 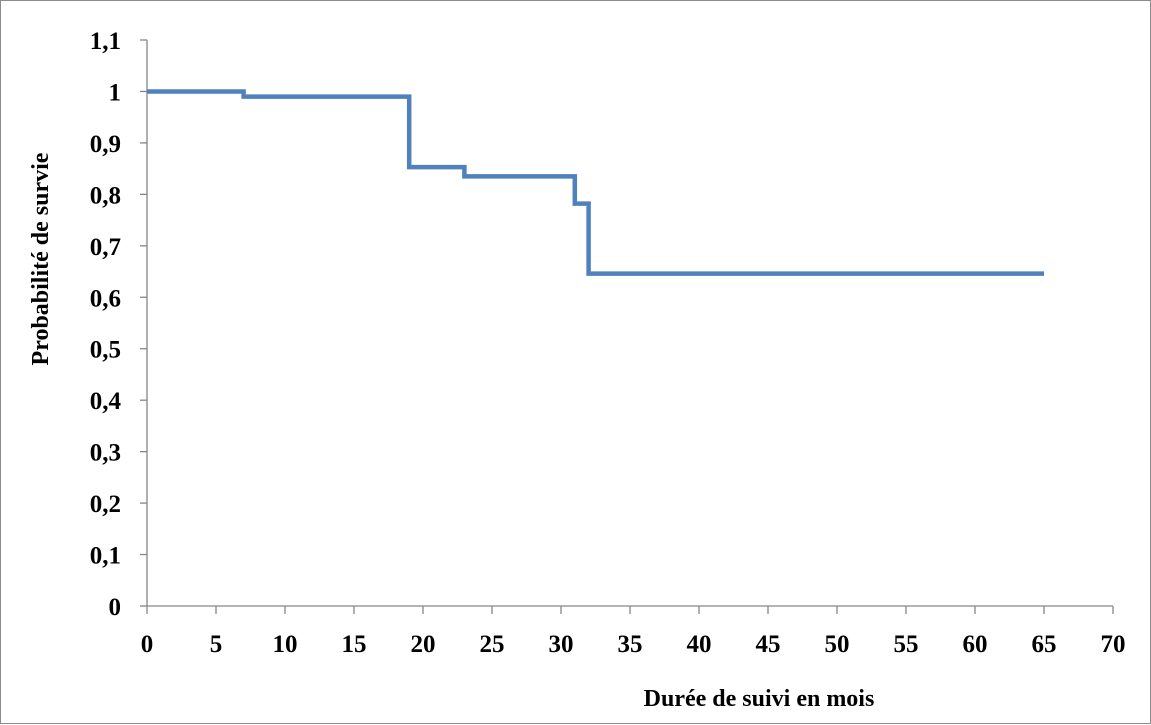 I want to click on y-tick-label: 0,6, so click(x=105, y=298).